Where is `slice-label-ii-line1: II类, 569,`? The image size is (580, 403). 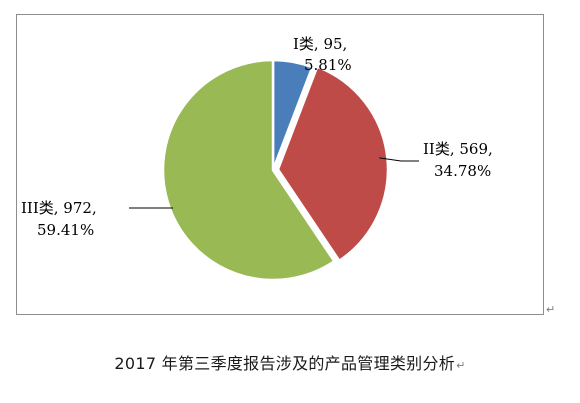
slice-label-ii-line1: II类, 569, is located at coordinates (458, 149).